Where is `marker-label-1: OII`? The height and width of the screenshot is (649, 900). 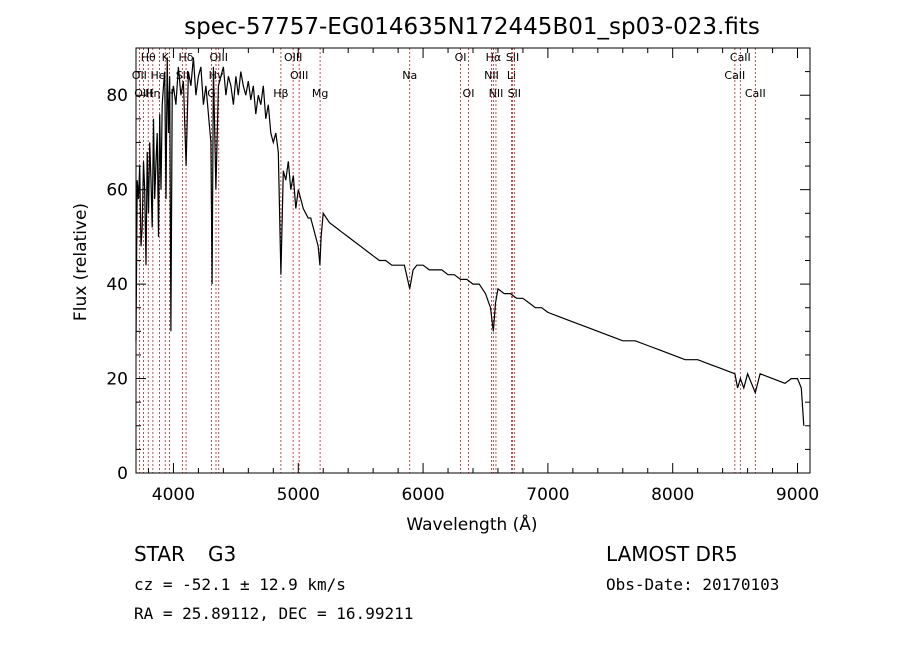
marker-label-1: OII is located at coordinates (139, 75).